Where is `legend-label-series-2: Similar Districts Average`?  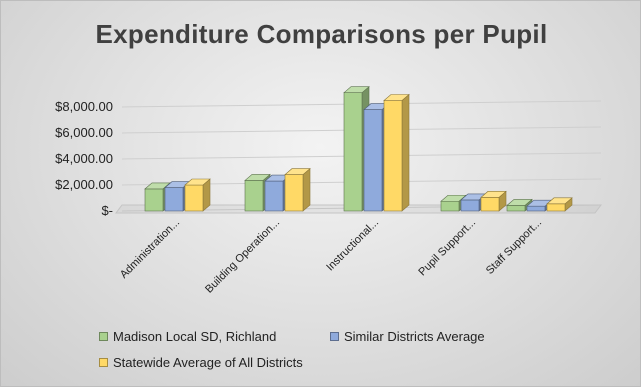 legend-label-series-2: Similar Districts Average is located at coordinates (414, 336).